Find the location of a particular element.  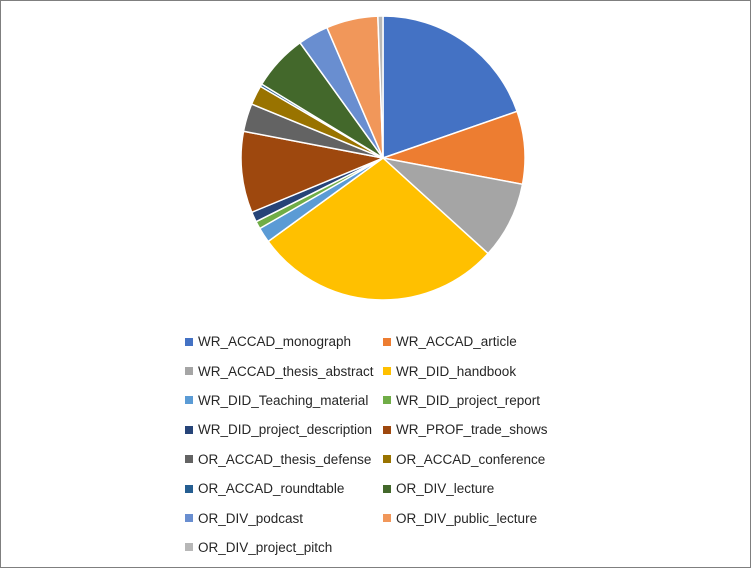

legend-label: WR_DID_Teaching_material is located at coordinates (283, 400).